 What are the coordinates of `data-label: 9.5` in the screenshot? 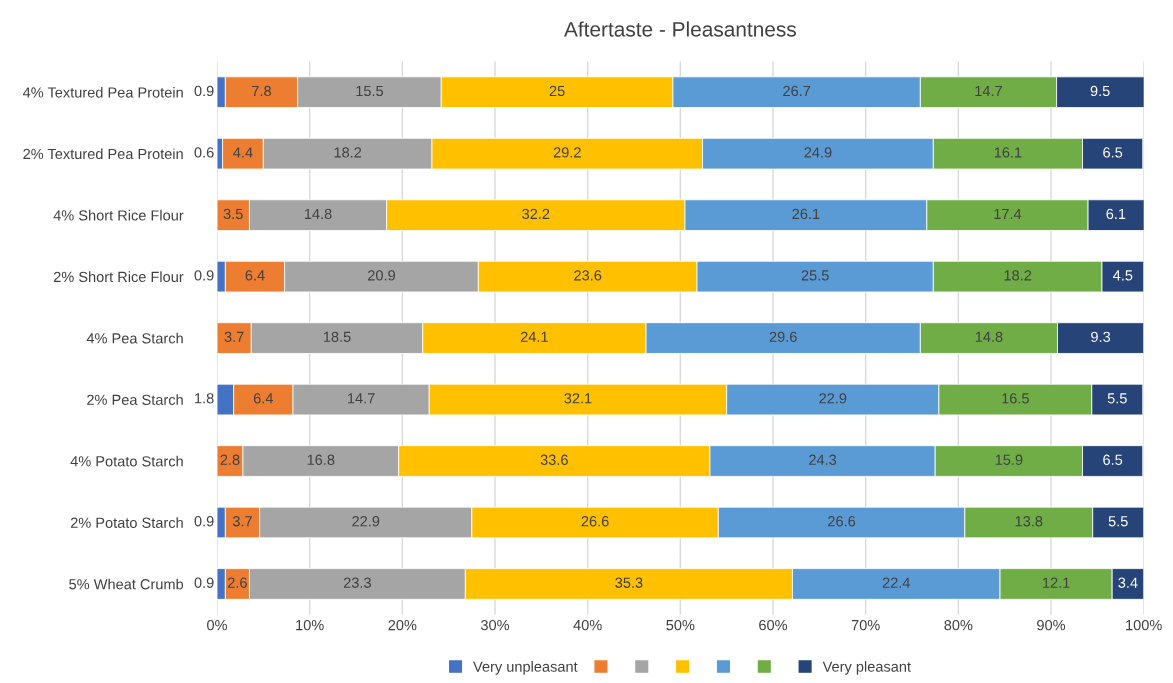 It's located at (1100, 91).